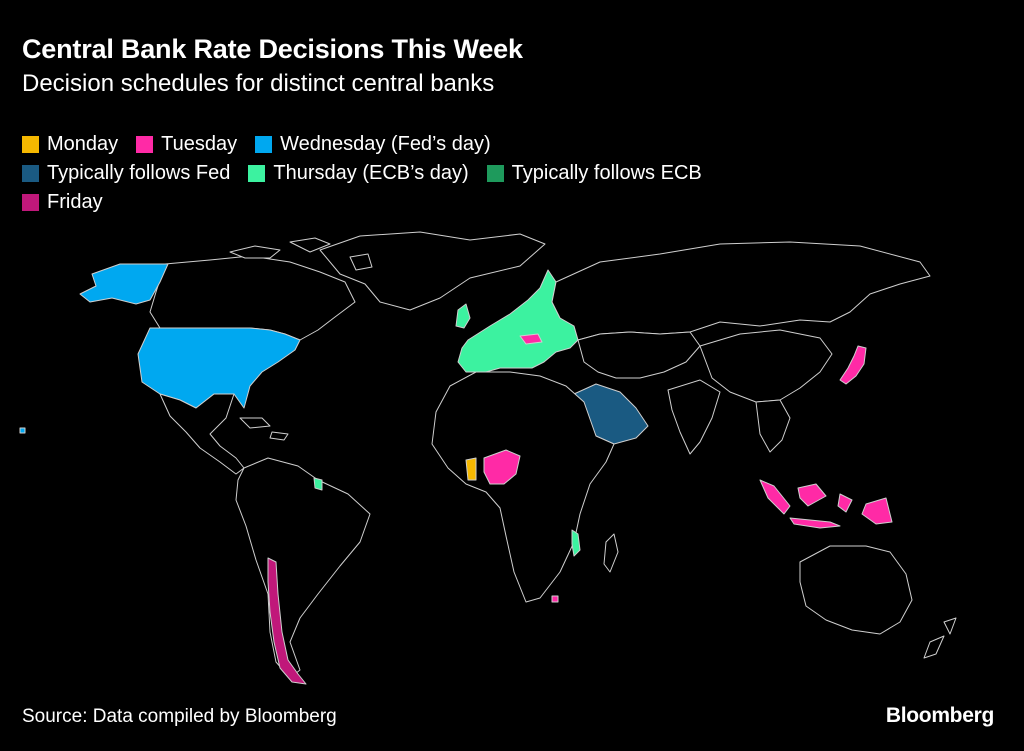  What do you see at coordinates (576, 543) in the screenshot?
I see `malawi-shape` at bounding box center [576, 543].